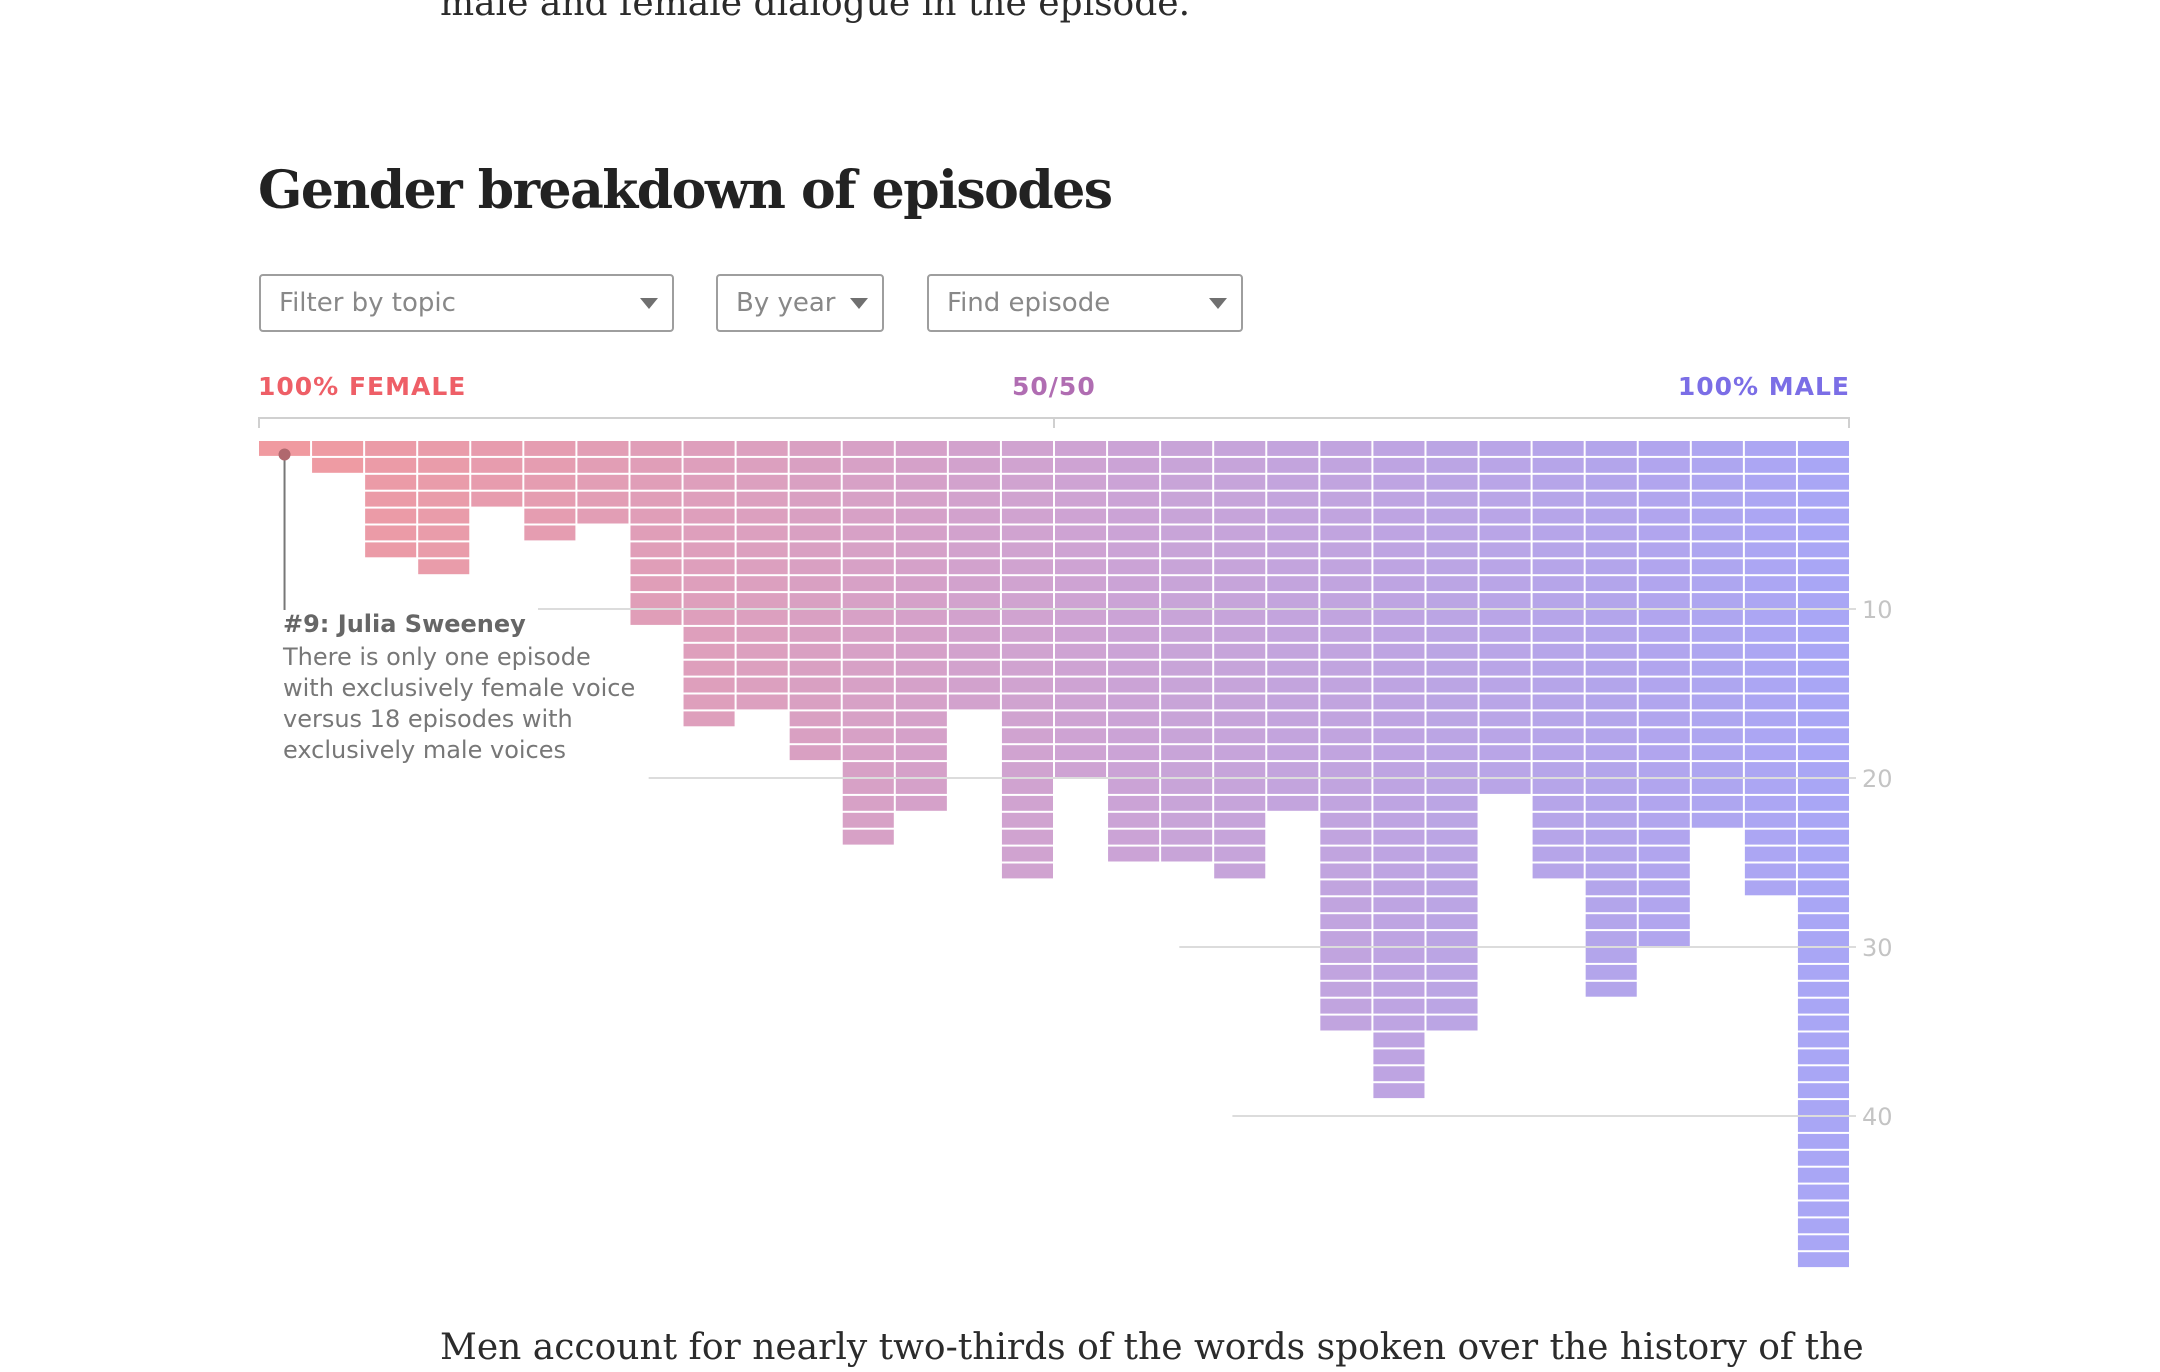 This screenshot has height=1372, width=2160. I want to click on find-episode-dropdown: Find episode, so click(1085, 303).